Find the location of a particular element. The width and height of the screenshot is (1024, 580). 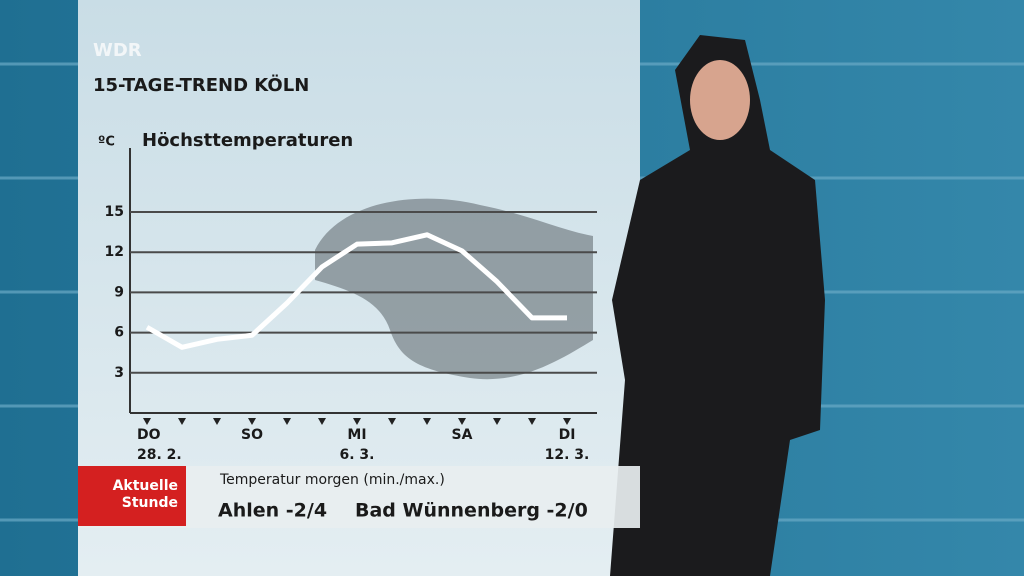

ticker-item: Ahlen -2/4 is located at coordinates (272, 511).